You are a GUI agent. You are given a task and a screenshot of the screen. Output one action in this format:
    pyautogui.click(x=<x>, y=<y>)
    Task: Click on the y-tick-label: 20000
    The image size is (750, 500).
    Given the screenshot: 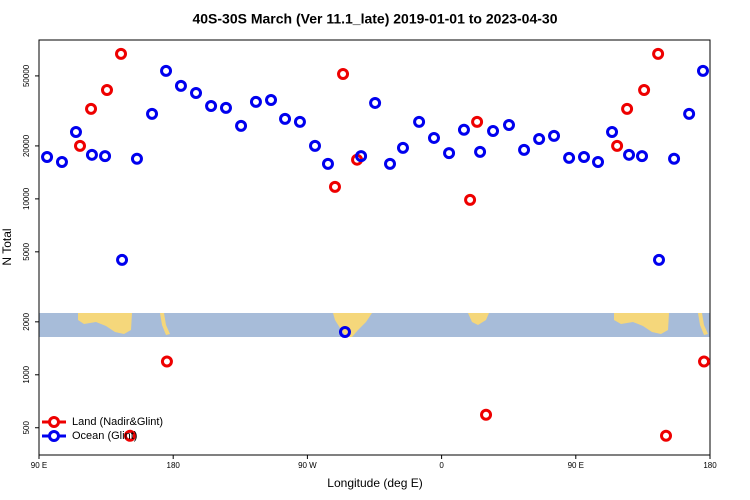 What is the action you would take?
    pyautogui.click(x=26, y=145)
    